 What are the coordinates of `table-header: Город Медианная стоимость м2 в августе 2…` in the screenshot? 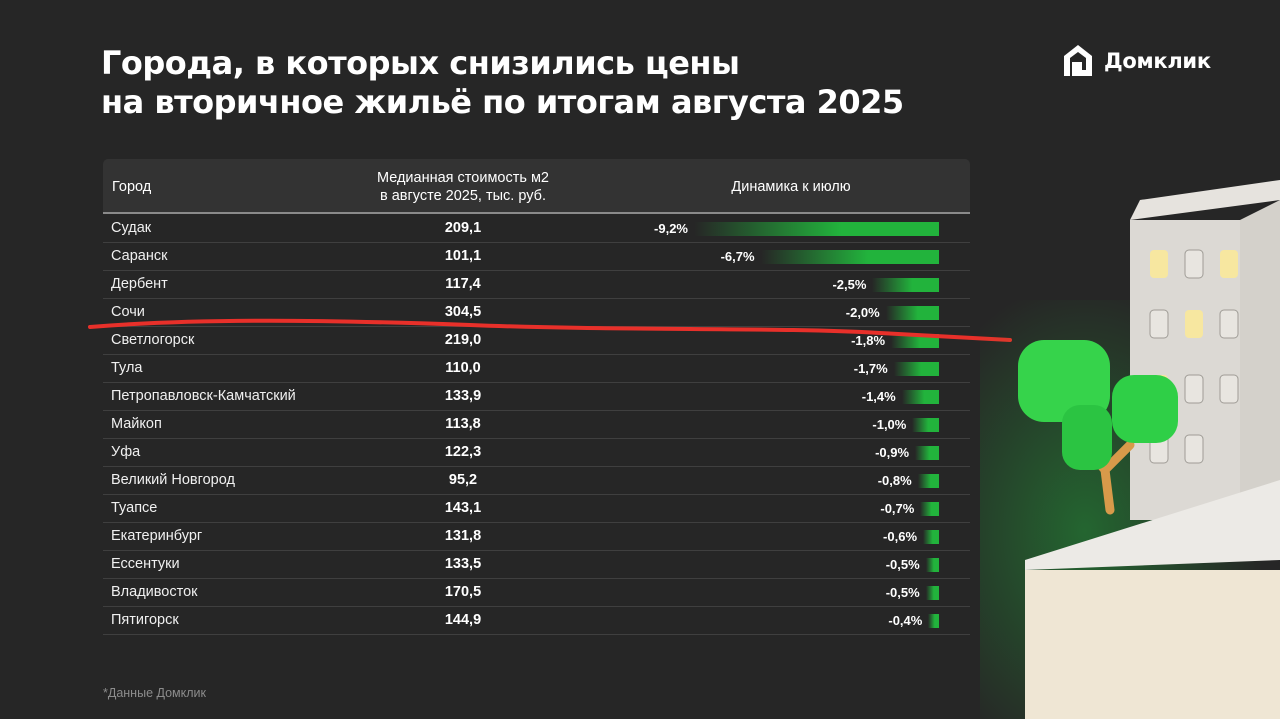 It's located at (536, 186).